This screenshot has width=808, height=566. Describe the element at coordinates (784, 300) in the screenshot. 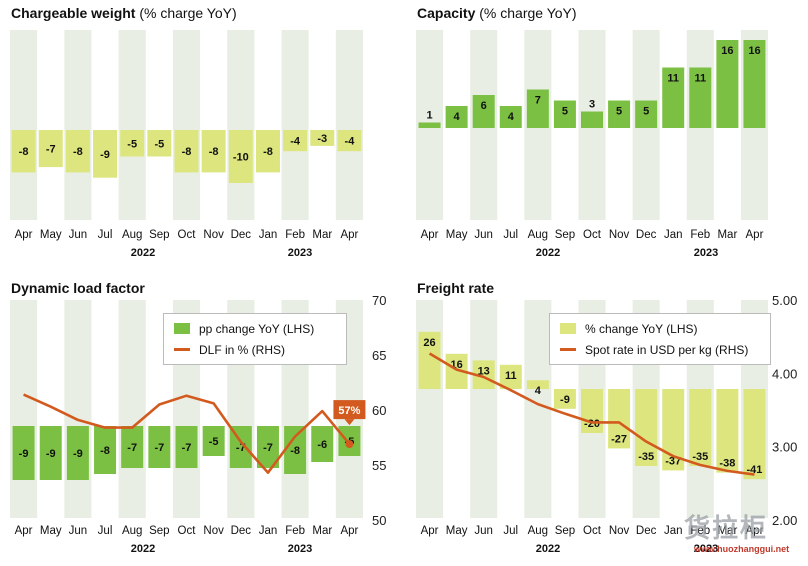

I see `right-axis-tick-label: 5.00` at that location.